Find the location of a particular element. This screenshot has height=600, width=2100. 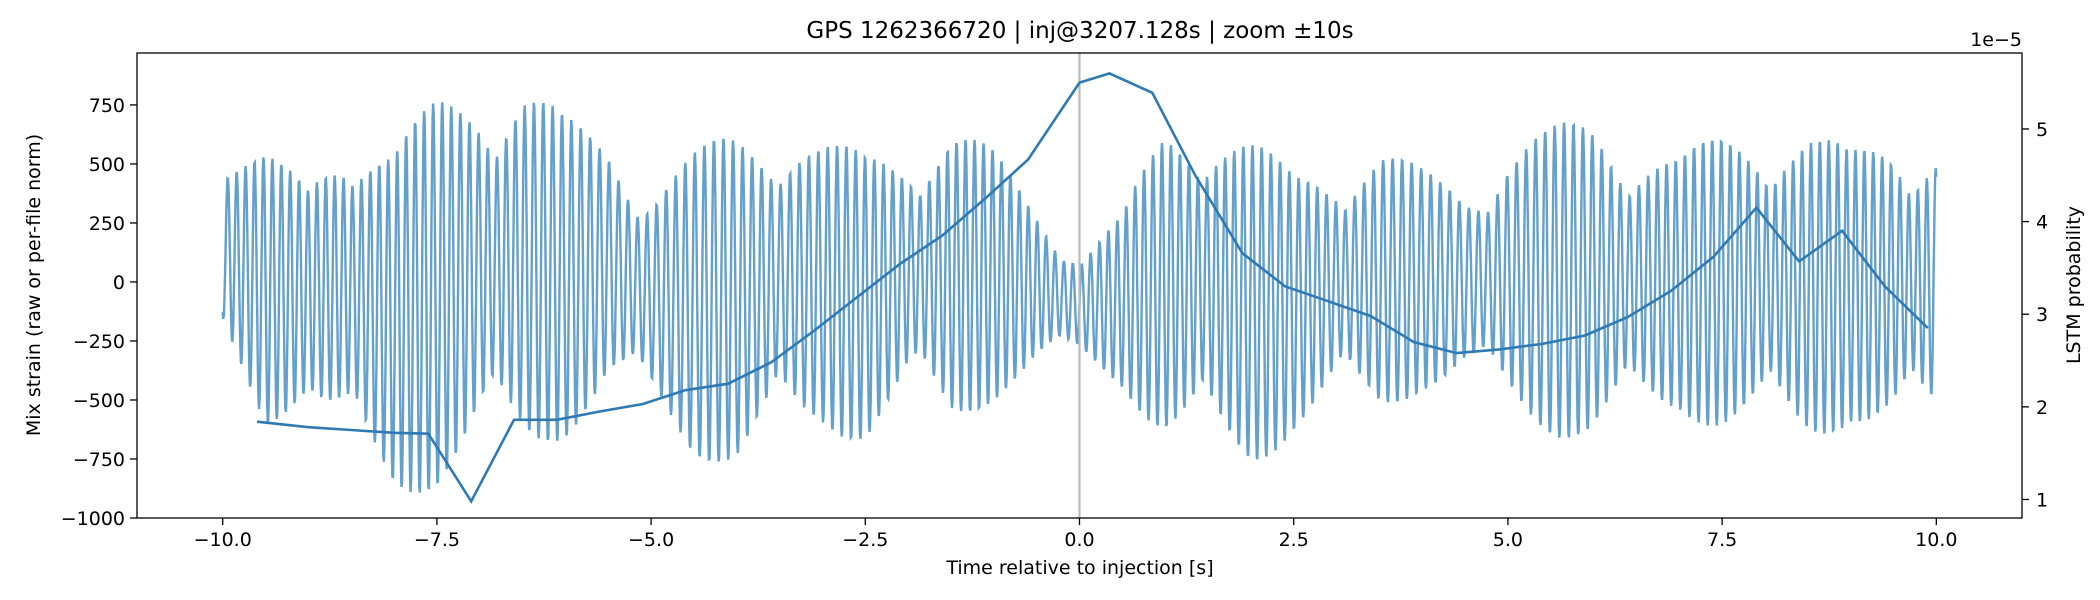

y2-tick-label: 2 is located at coordinates (2042, 408).